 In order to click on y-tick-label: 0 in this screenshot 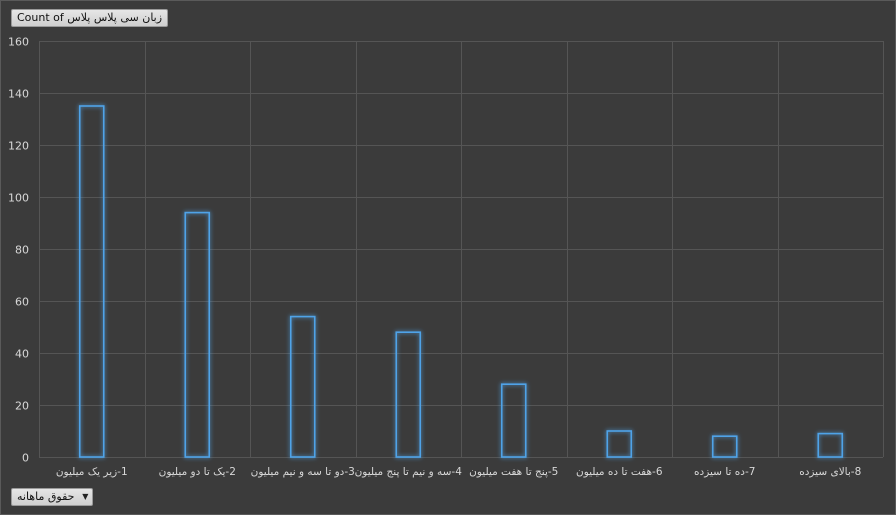, I will do `click(25, 458)`.